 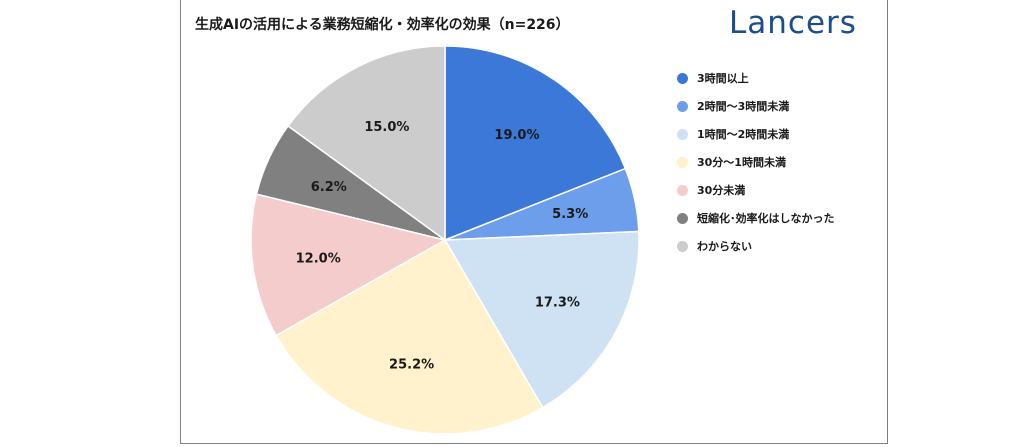 What do you see at coordinates (782, 78) in the screenshot?
I see `legend-item-3h-plus: 3時間以上` at bounding box center [782, 78].